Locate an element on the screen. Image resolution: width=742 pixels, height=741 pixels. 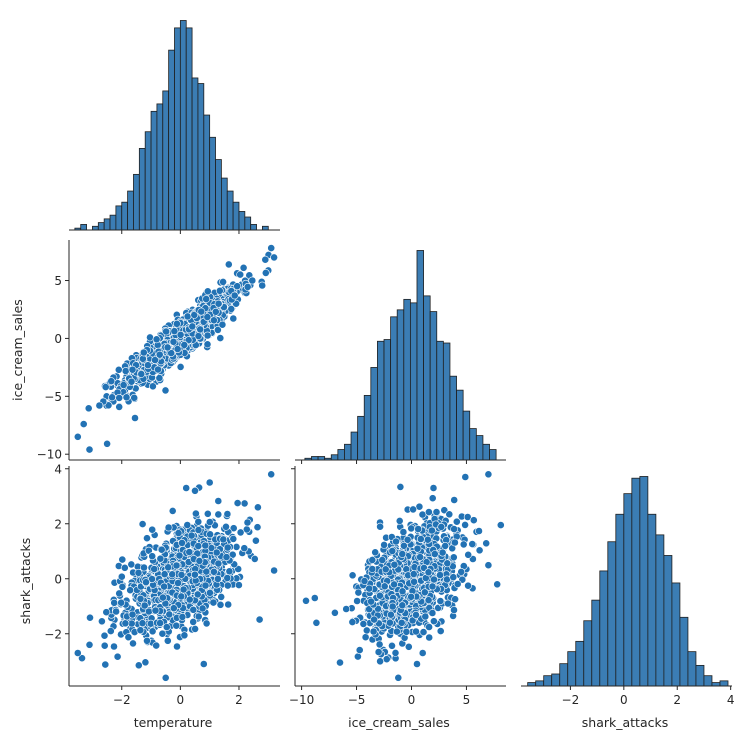
histogram-ice-cream-sales is located at coordinates (400, 357).